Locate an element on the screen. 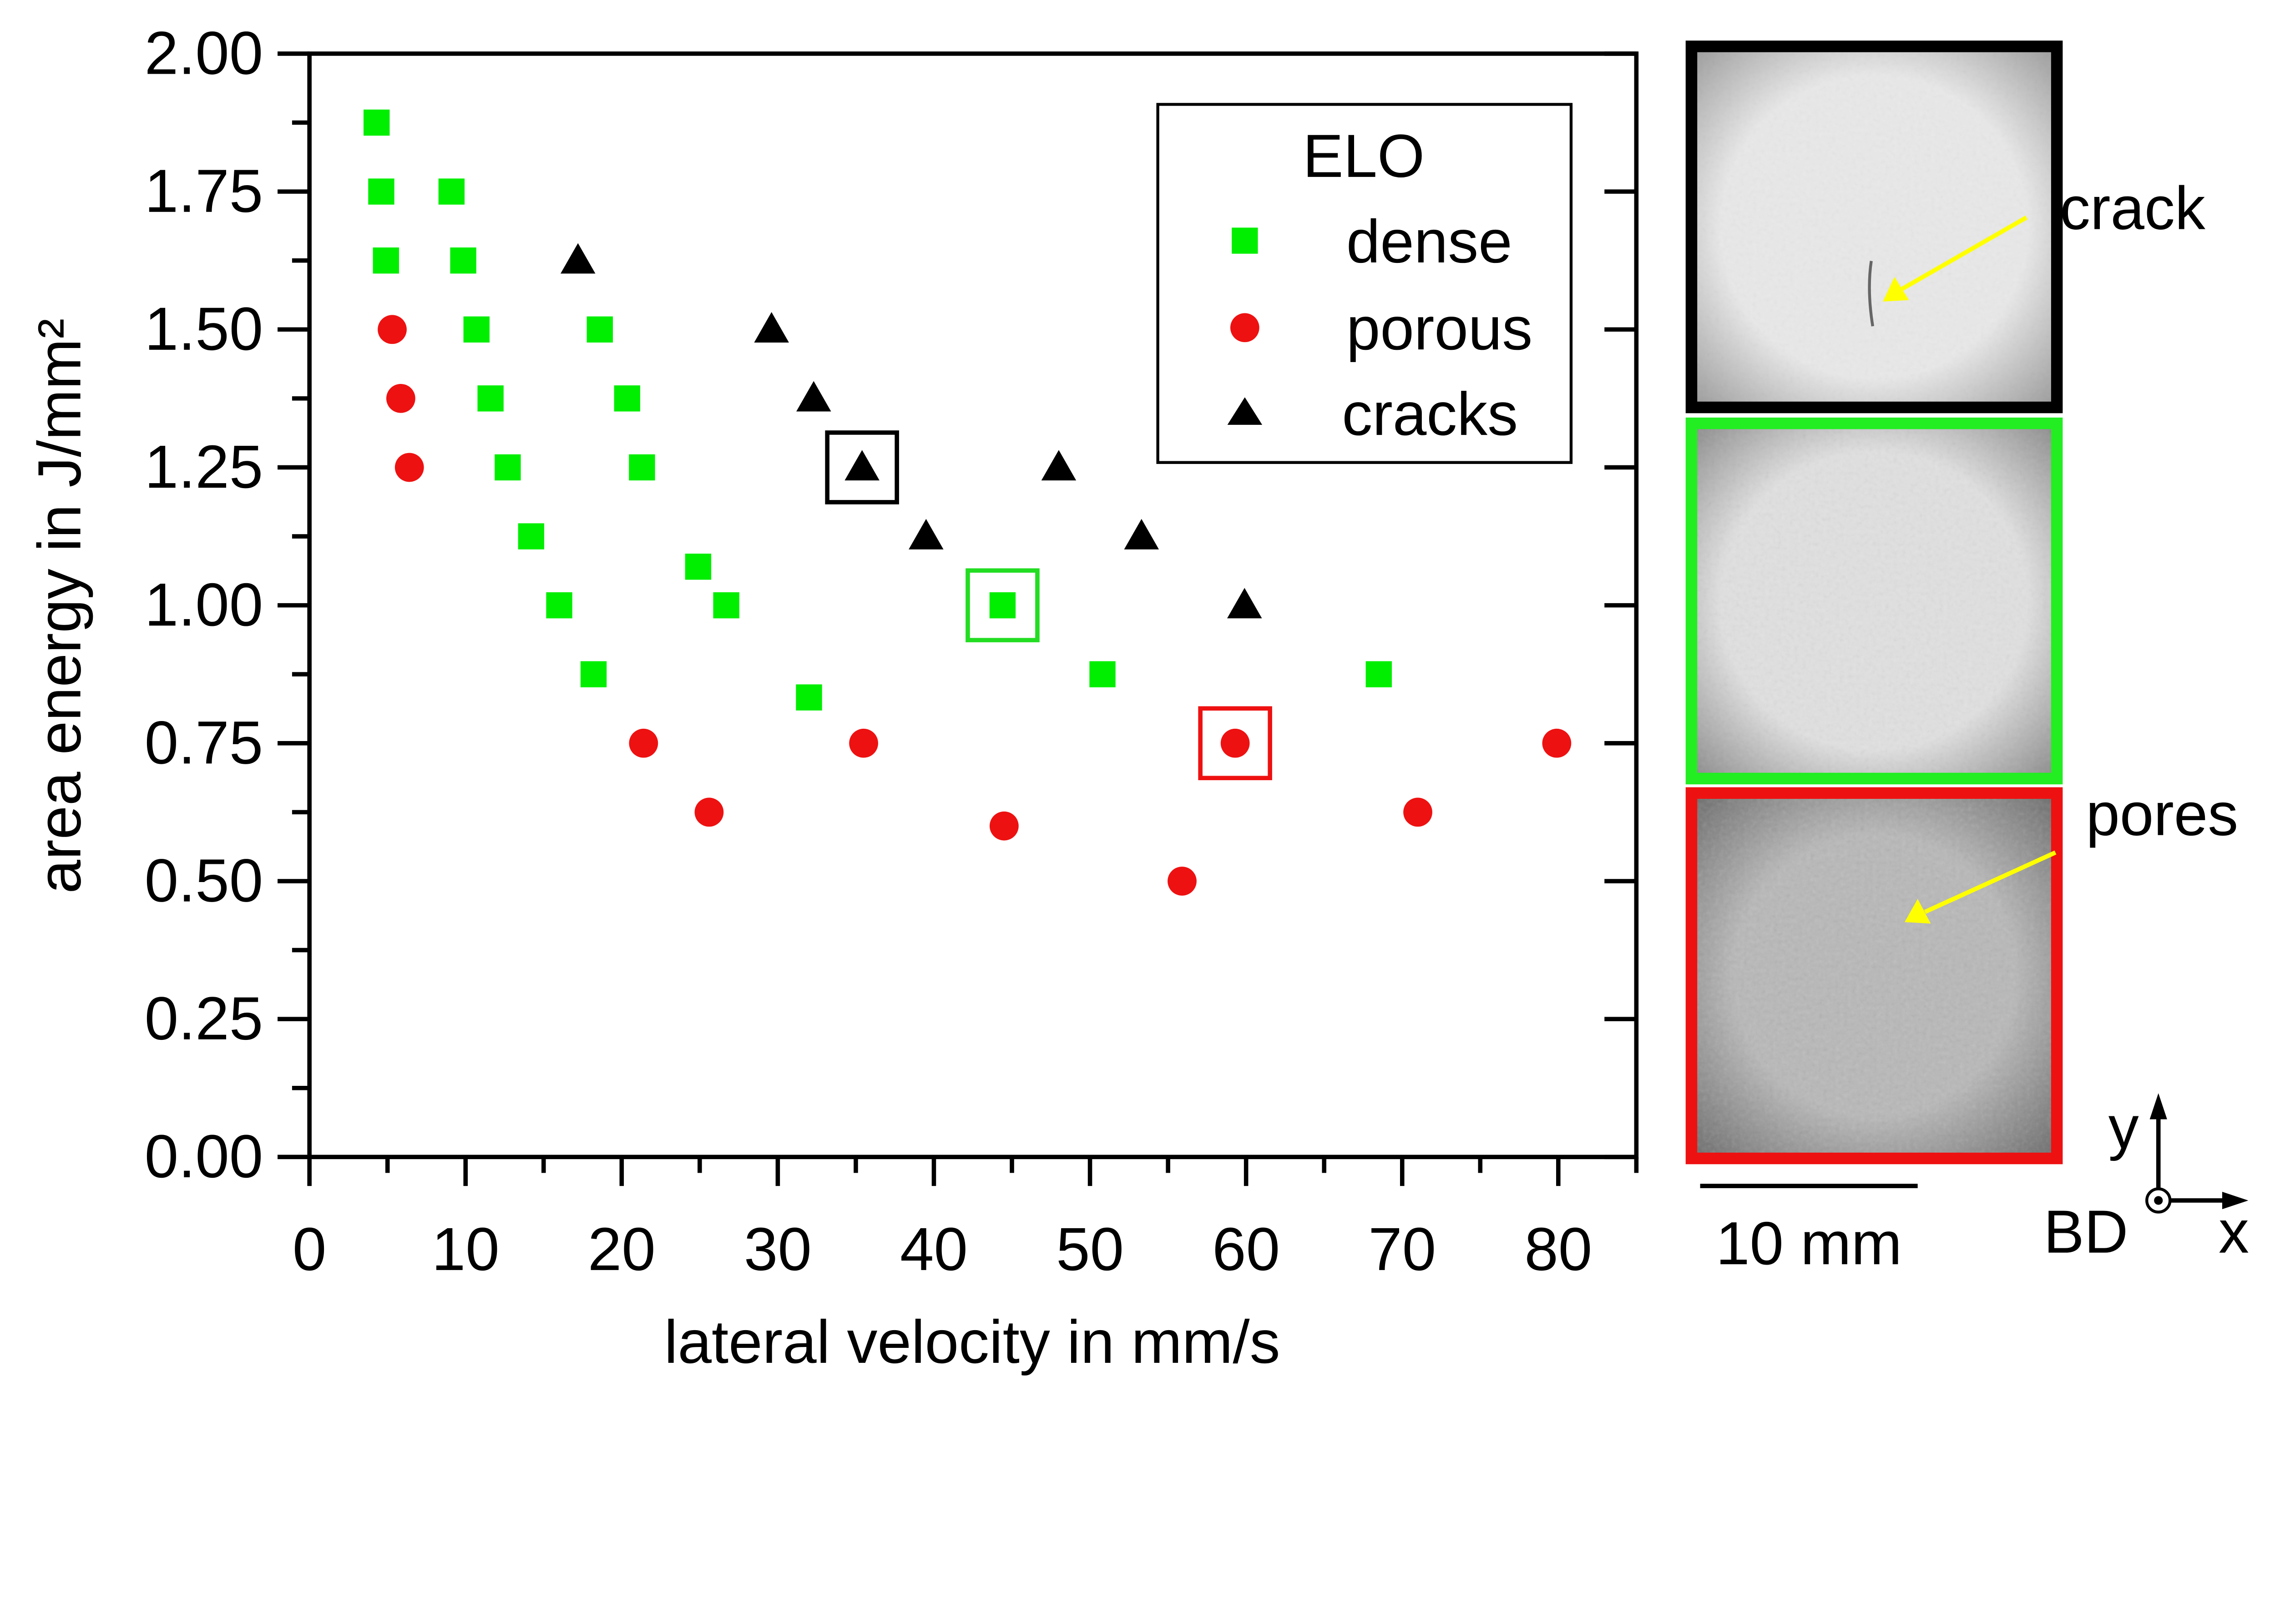 The width and height of the screenshot is (2275, 1624). crack-label: crack is located at coordinates (2133, 208).